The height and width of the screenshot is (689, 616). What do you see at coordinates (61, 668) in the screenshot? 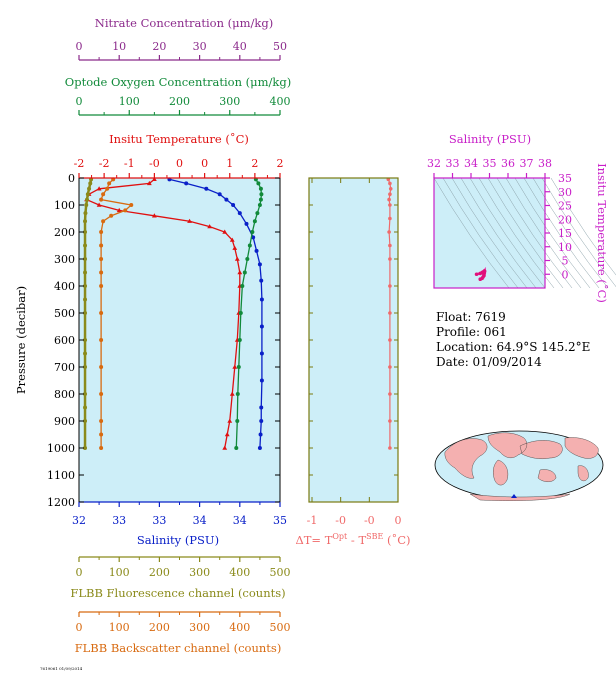
I see `footer-code: 7619061 01/09/2014` at bounding box center [61, 668].